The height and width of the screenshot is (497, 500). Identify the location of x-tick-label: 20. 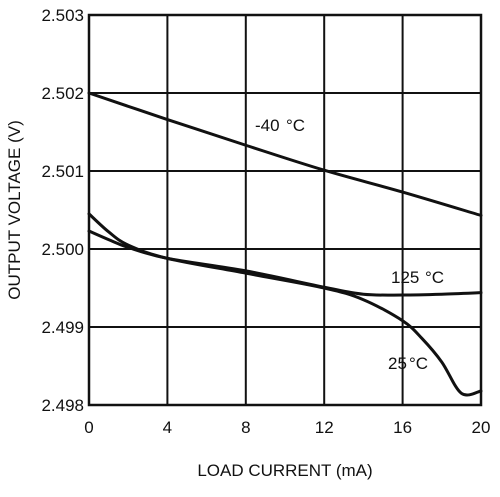
(481, 427).